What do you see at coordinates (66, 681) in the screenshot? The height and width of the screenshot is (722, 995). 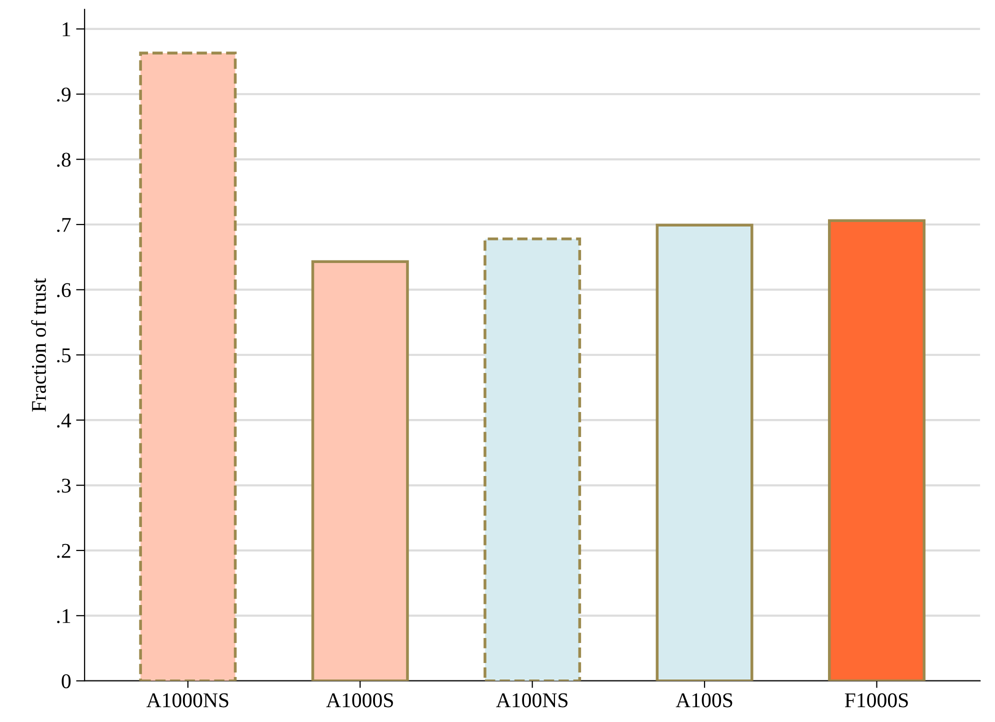 I see `y-tick-label: 0` at bounding box center [66, 681].